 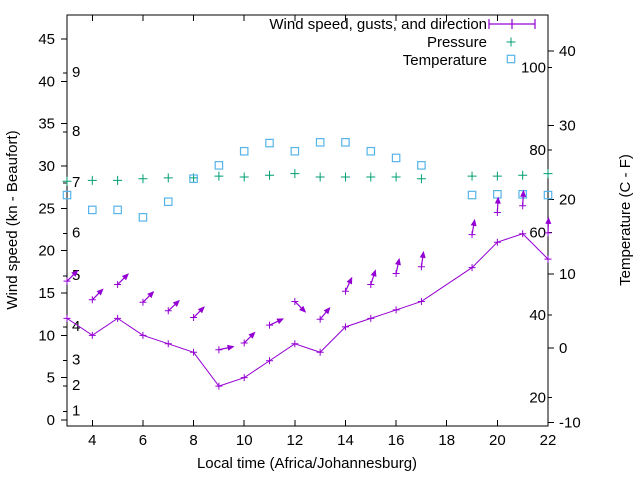 I want to click on fahrenheit-label: 80, so click(x=537, y=150).